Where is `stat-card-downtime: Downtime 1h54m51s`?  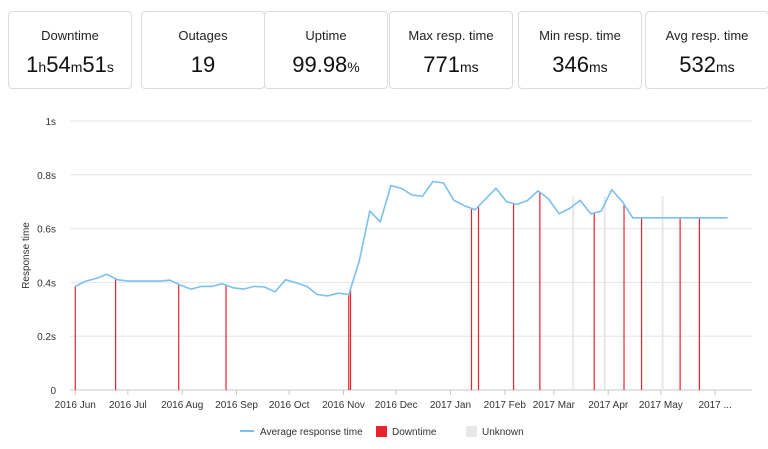 stat-card-downtime: Downtime 1h54m51s is located at coordinates (70, 50).